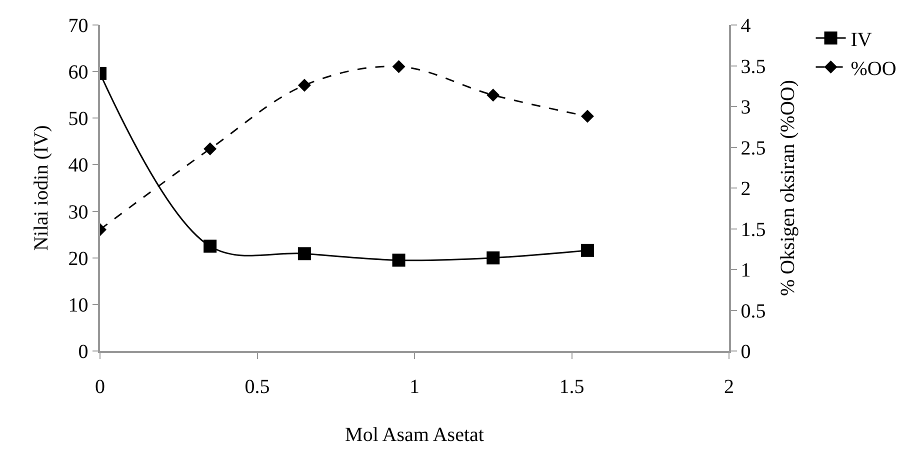  Describe the element at coordinates (873, 69) in the screenshot. I see `legend-label: %OO` at that location.